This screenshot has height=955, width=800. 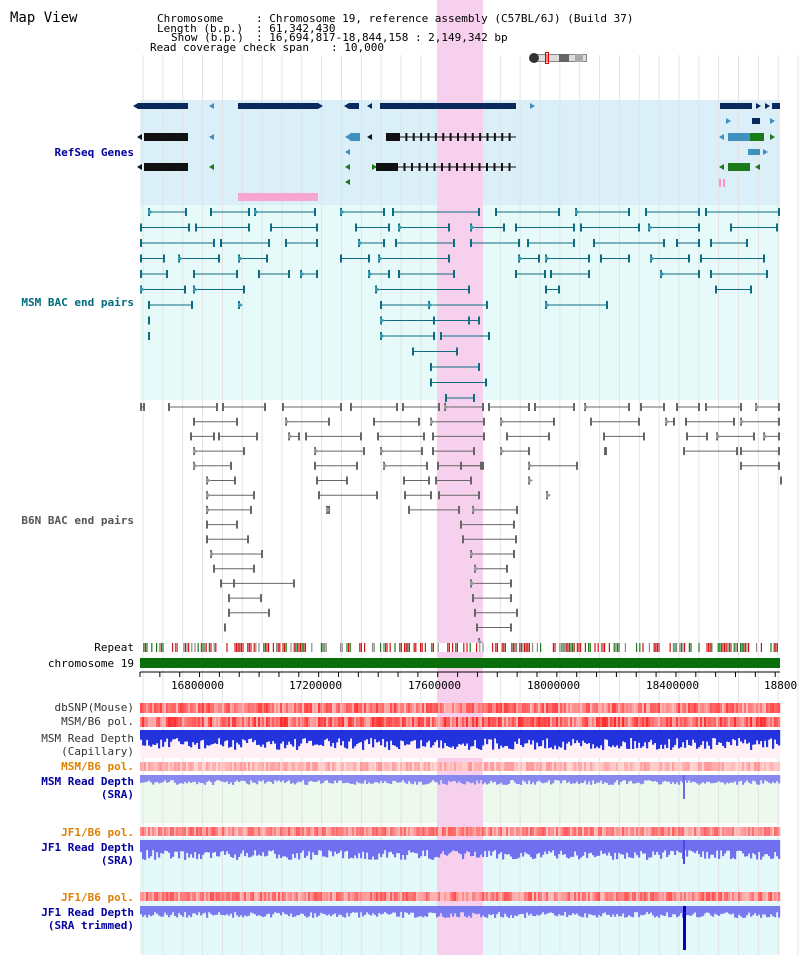 I want to click on gene-feature, so click(x=386, y=167).